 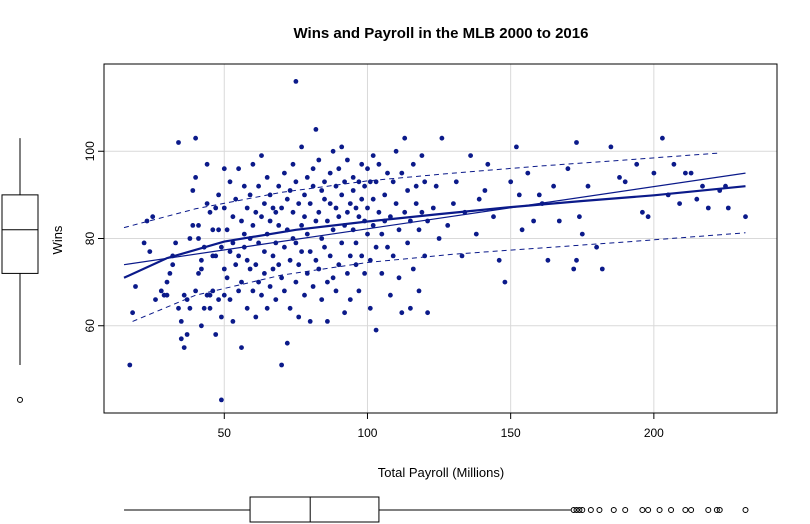 What do you see at coordinates (20, 234) in the screenshot?
I see `y-box` at bounding box center [20, 234].